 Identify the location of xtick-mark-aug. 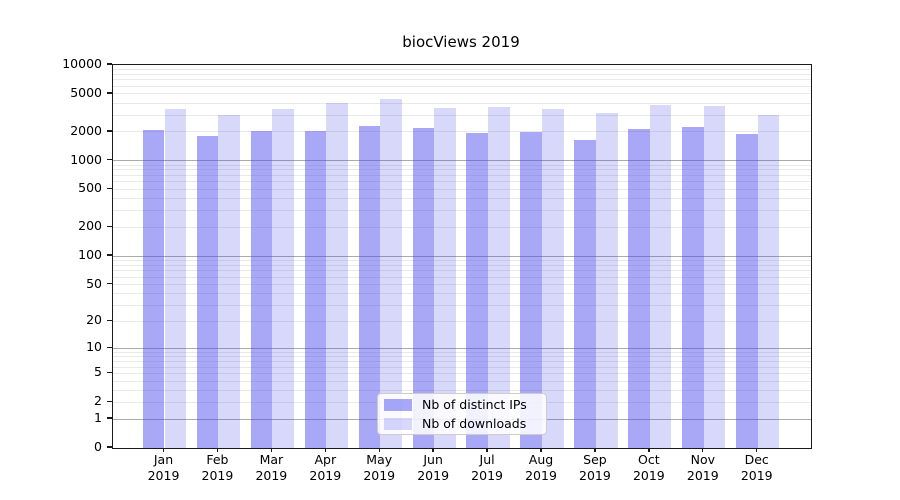
(541, 450).